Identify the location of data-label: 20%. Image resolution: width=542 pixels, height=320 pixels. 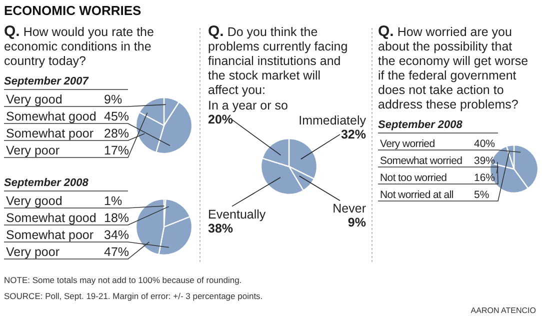
(221, 119).